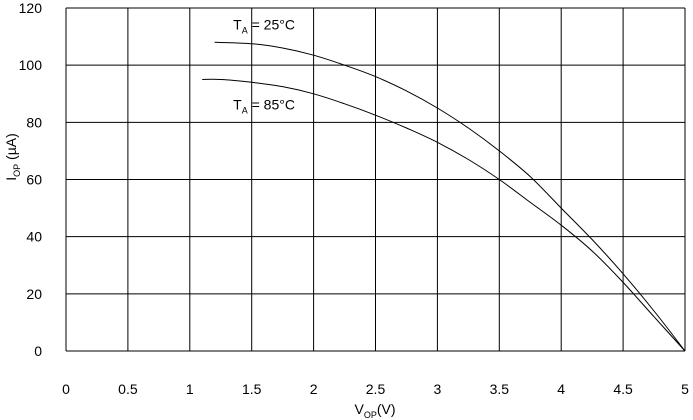  What do you see at coordinates (66, 389) in the screenshot?
I see `x-tick-label: 0` at bounding box center [66, 389].